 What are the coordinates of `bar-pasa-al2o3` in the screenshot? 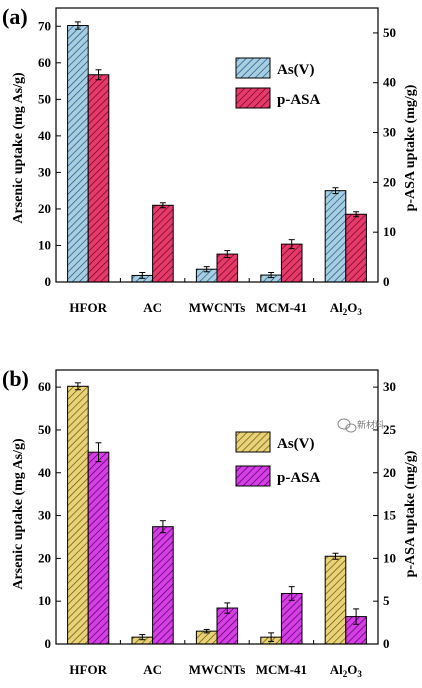 It's located at (356, 248).